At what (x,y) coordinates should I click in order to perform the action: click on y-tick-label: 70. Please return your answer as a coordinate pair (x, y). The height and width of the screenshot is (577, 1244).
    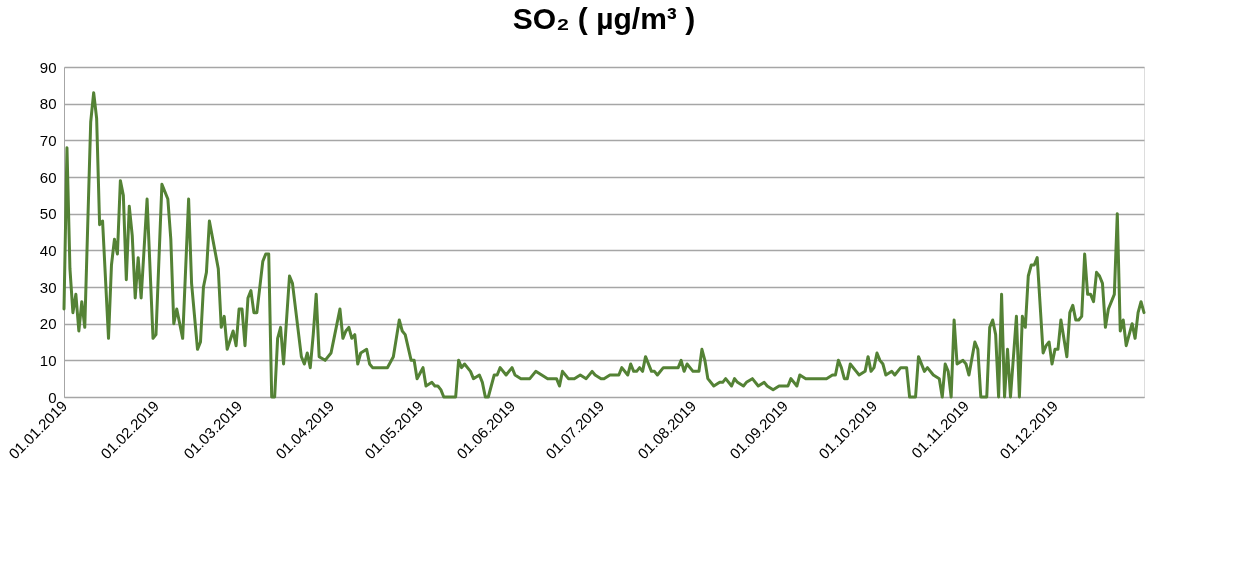
    Looking at the image, I should click on (48, 140).